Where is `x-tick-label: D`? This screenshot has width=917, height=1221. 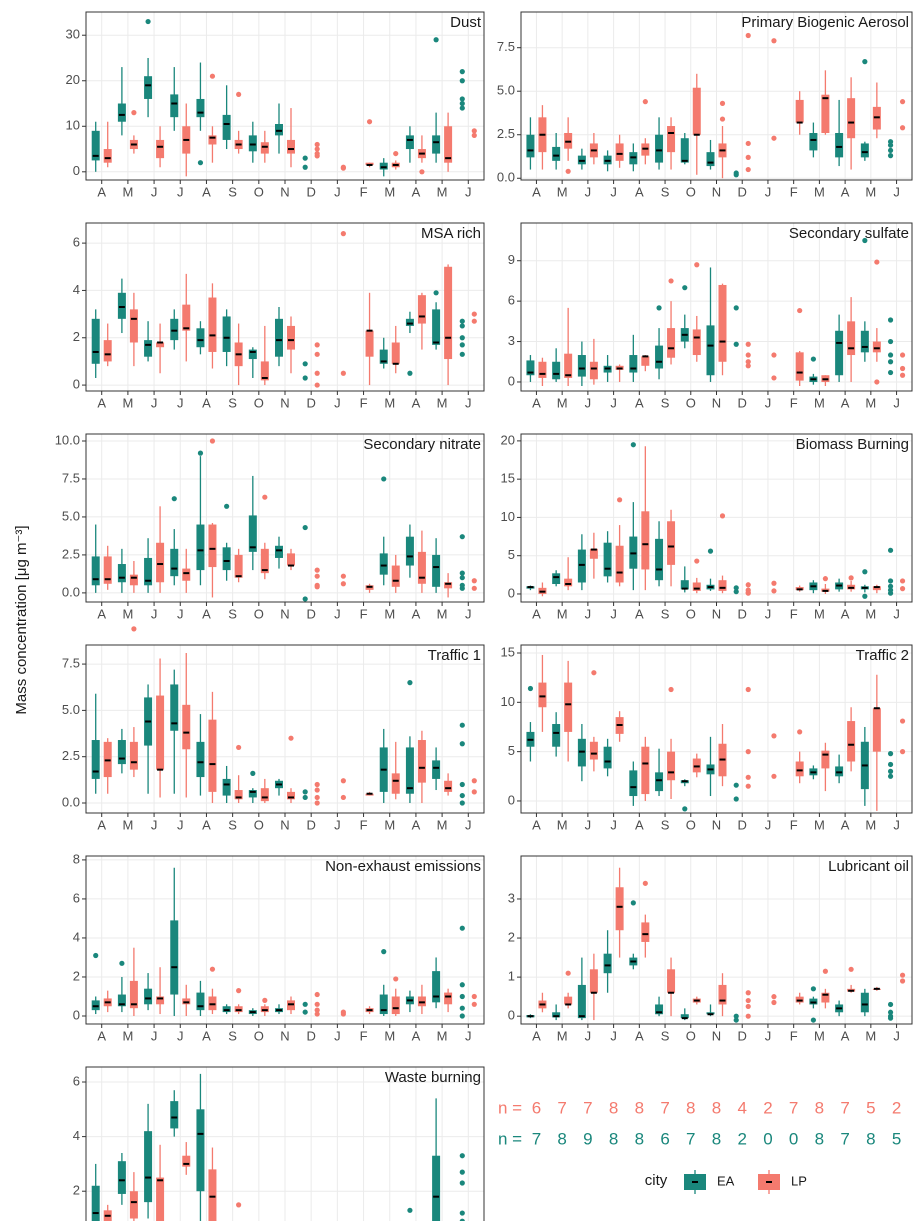 x-tick-label: D is located at coordinates (742, 613).